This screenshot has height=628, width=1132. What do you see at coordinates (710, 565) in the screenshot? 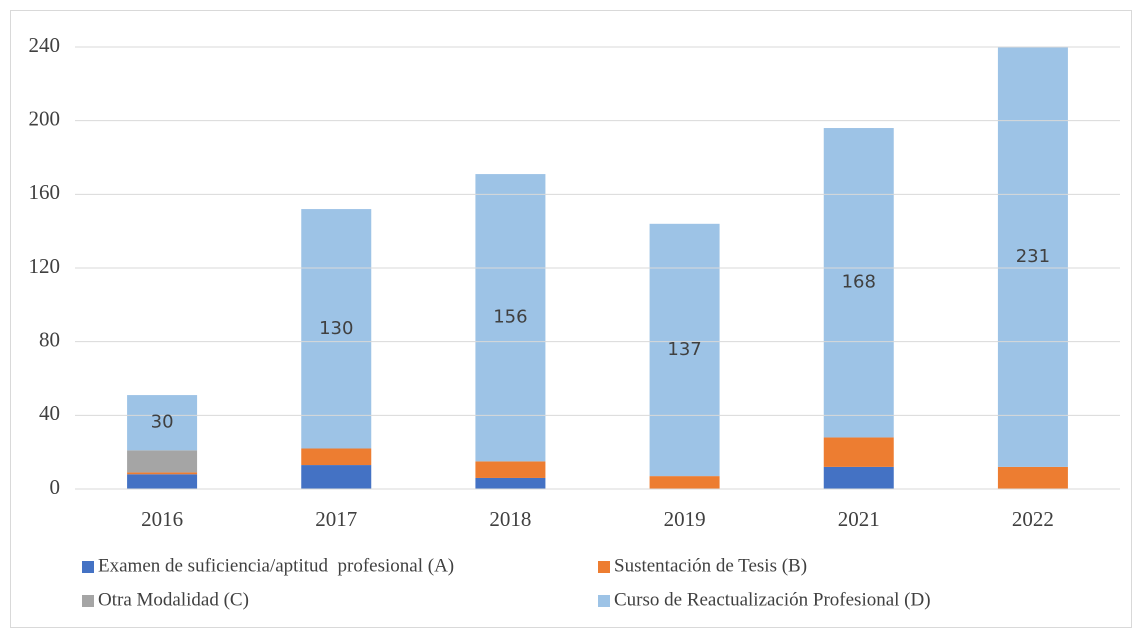
I see `legend-label: Sustentación de Tesis (B)` at bounding box center [710, 565].